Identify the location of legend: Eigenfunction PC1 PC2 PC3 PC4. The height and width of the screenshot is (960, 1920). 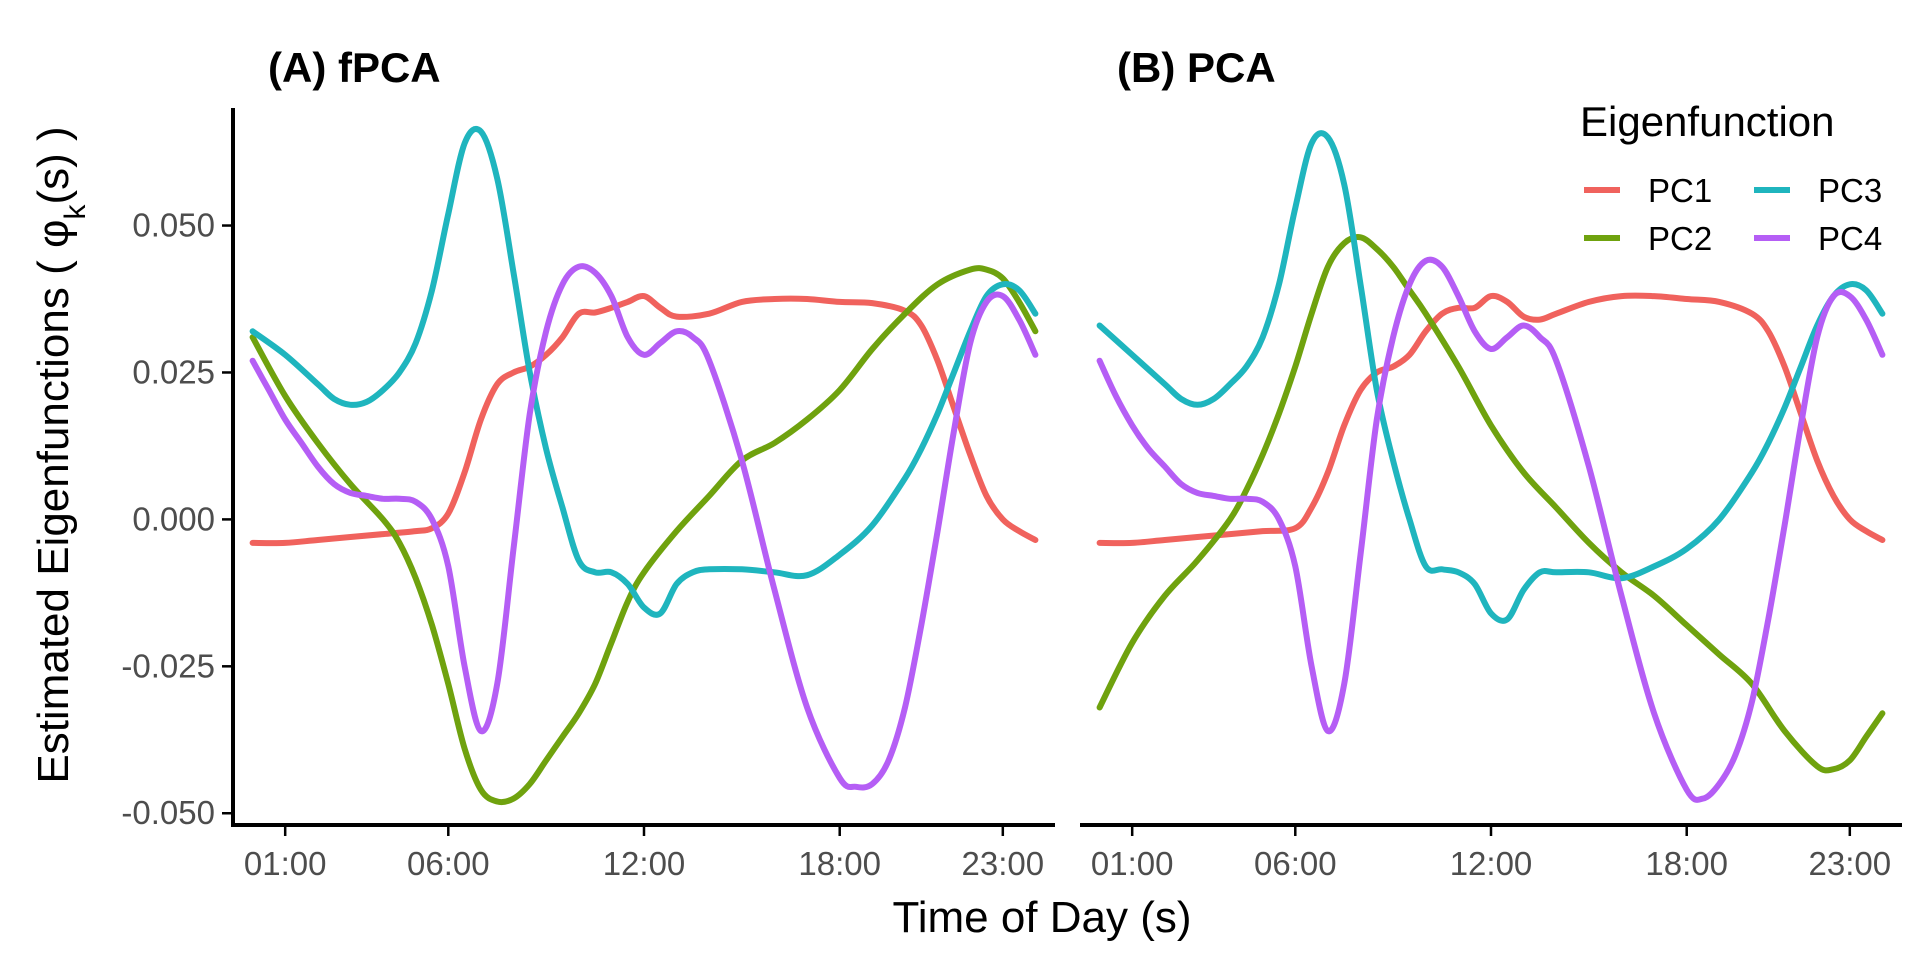
(1731, 177).